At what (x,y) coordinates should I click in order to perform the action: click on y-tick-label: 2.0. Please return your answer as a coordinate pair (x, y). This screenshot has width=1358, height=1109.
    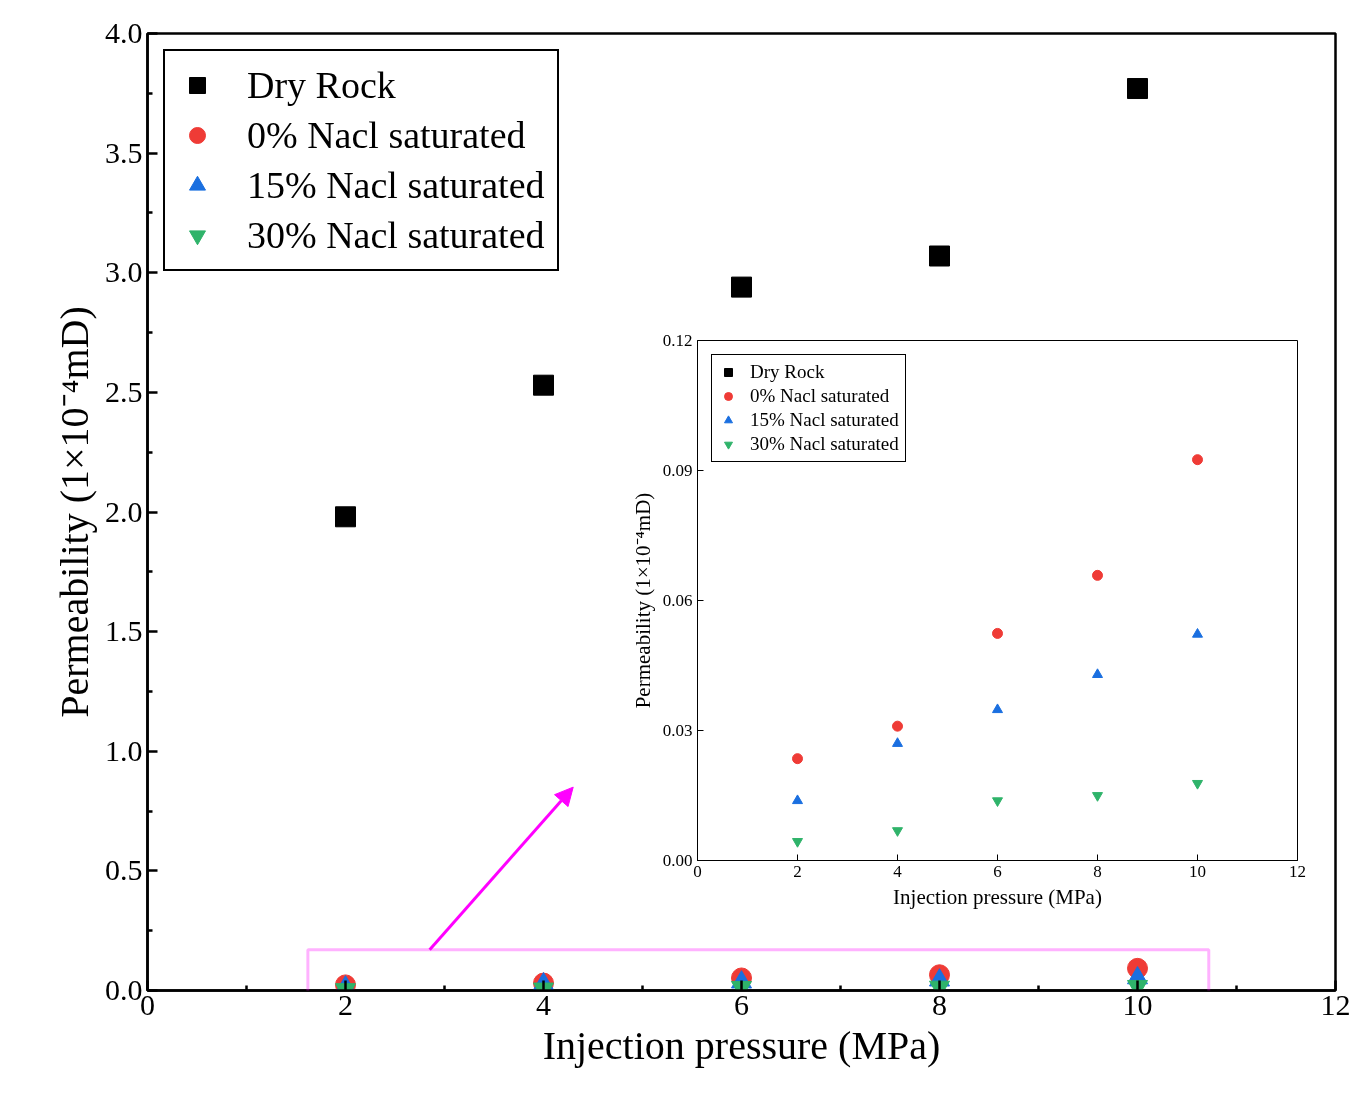
    Looking at the image, I should click on (124, 511).